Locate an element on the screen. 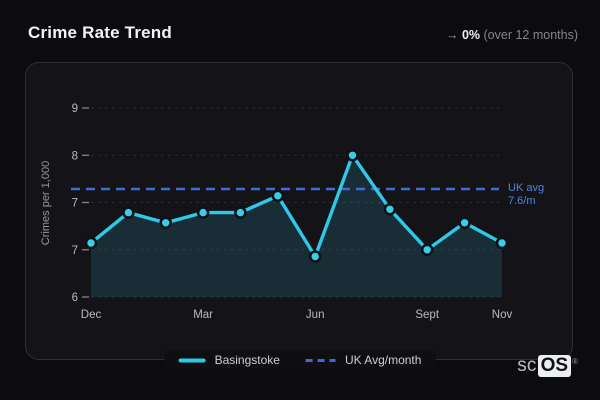 The image size is (600, 400). page-title: Crime Rate Trend is located at coordinates (100, 32).